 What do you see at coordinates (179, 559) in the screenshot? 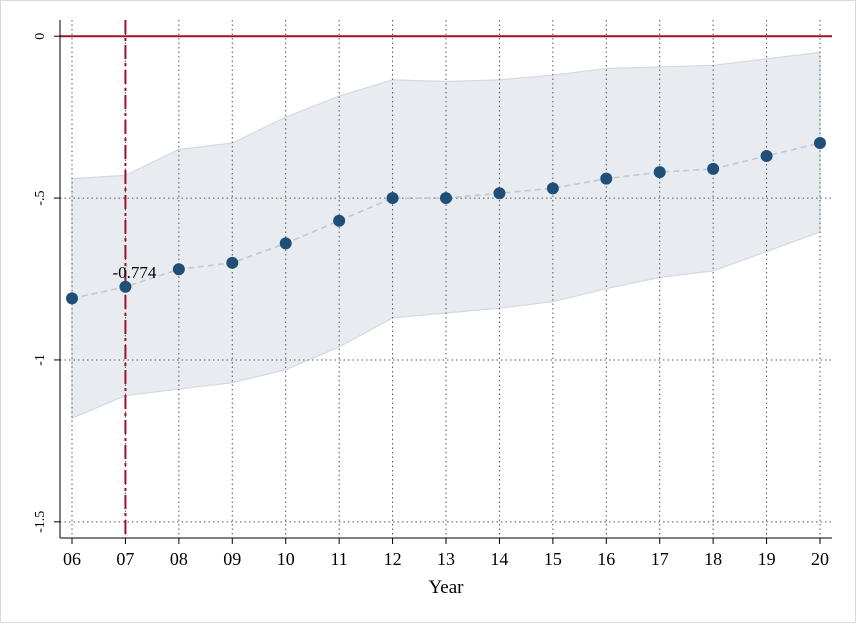
I see `x-tick-label-08: 08` at bounding box center [179, 559].